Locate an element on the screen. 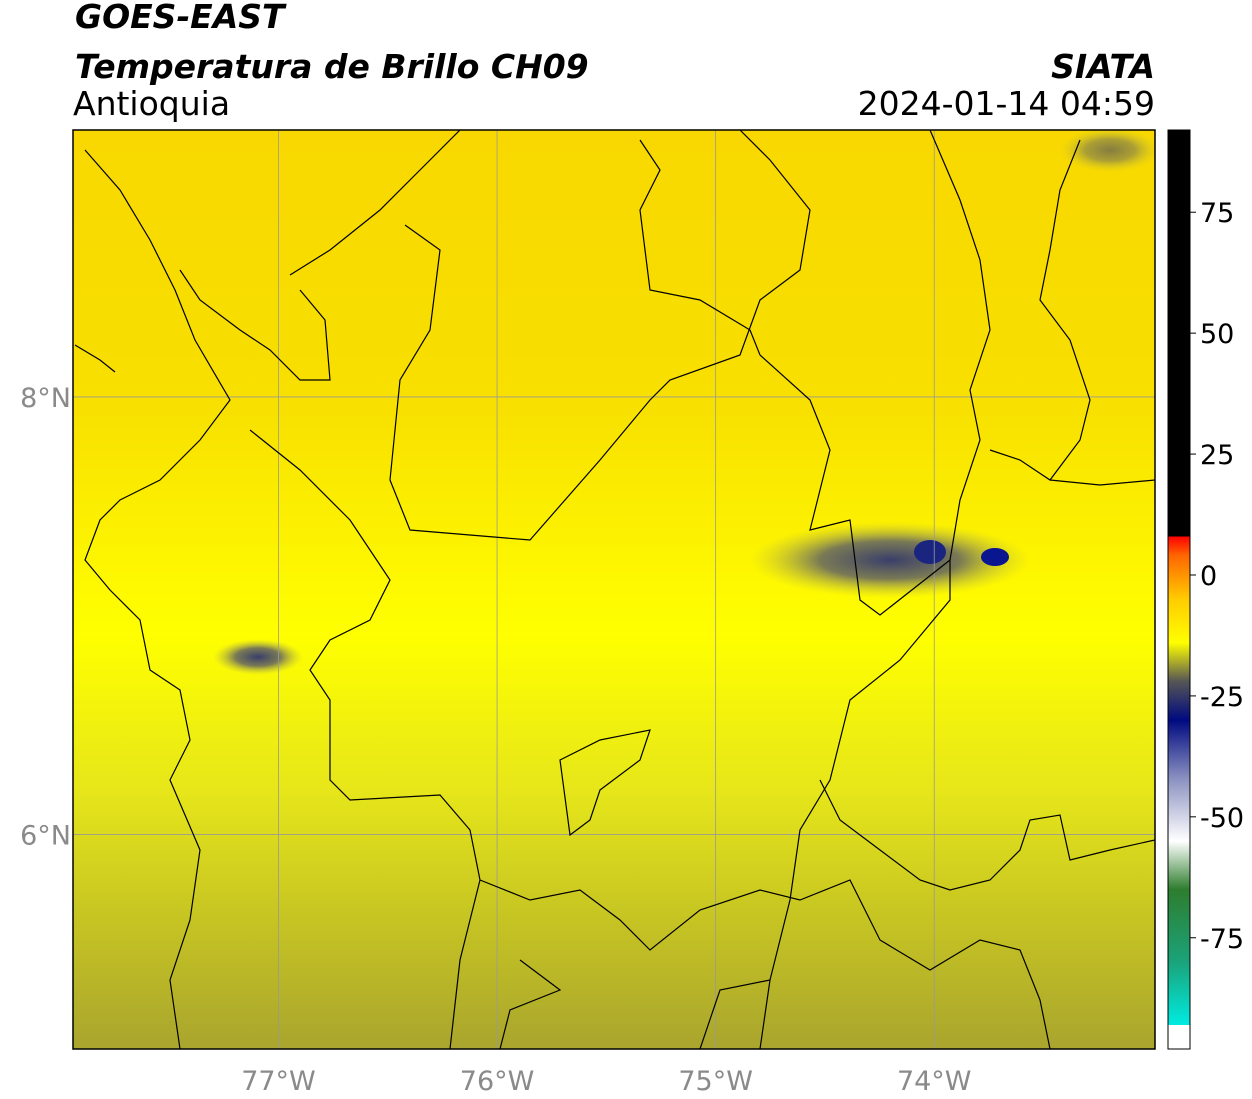  colorbar-tick-label: 75 is located at coordinates (1217, 213).